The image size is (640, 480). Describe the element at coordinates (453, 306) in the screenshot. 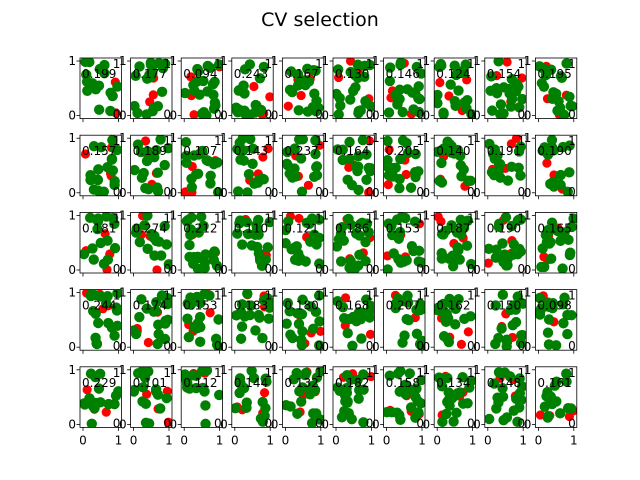

I see `panel-score-label: 0.162` at that location.